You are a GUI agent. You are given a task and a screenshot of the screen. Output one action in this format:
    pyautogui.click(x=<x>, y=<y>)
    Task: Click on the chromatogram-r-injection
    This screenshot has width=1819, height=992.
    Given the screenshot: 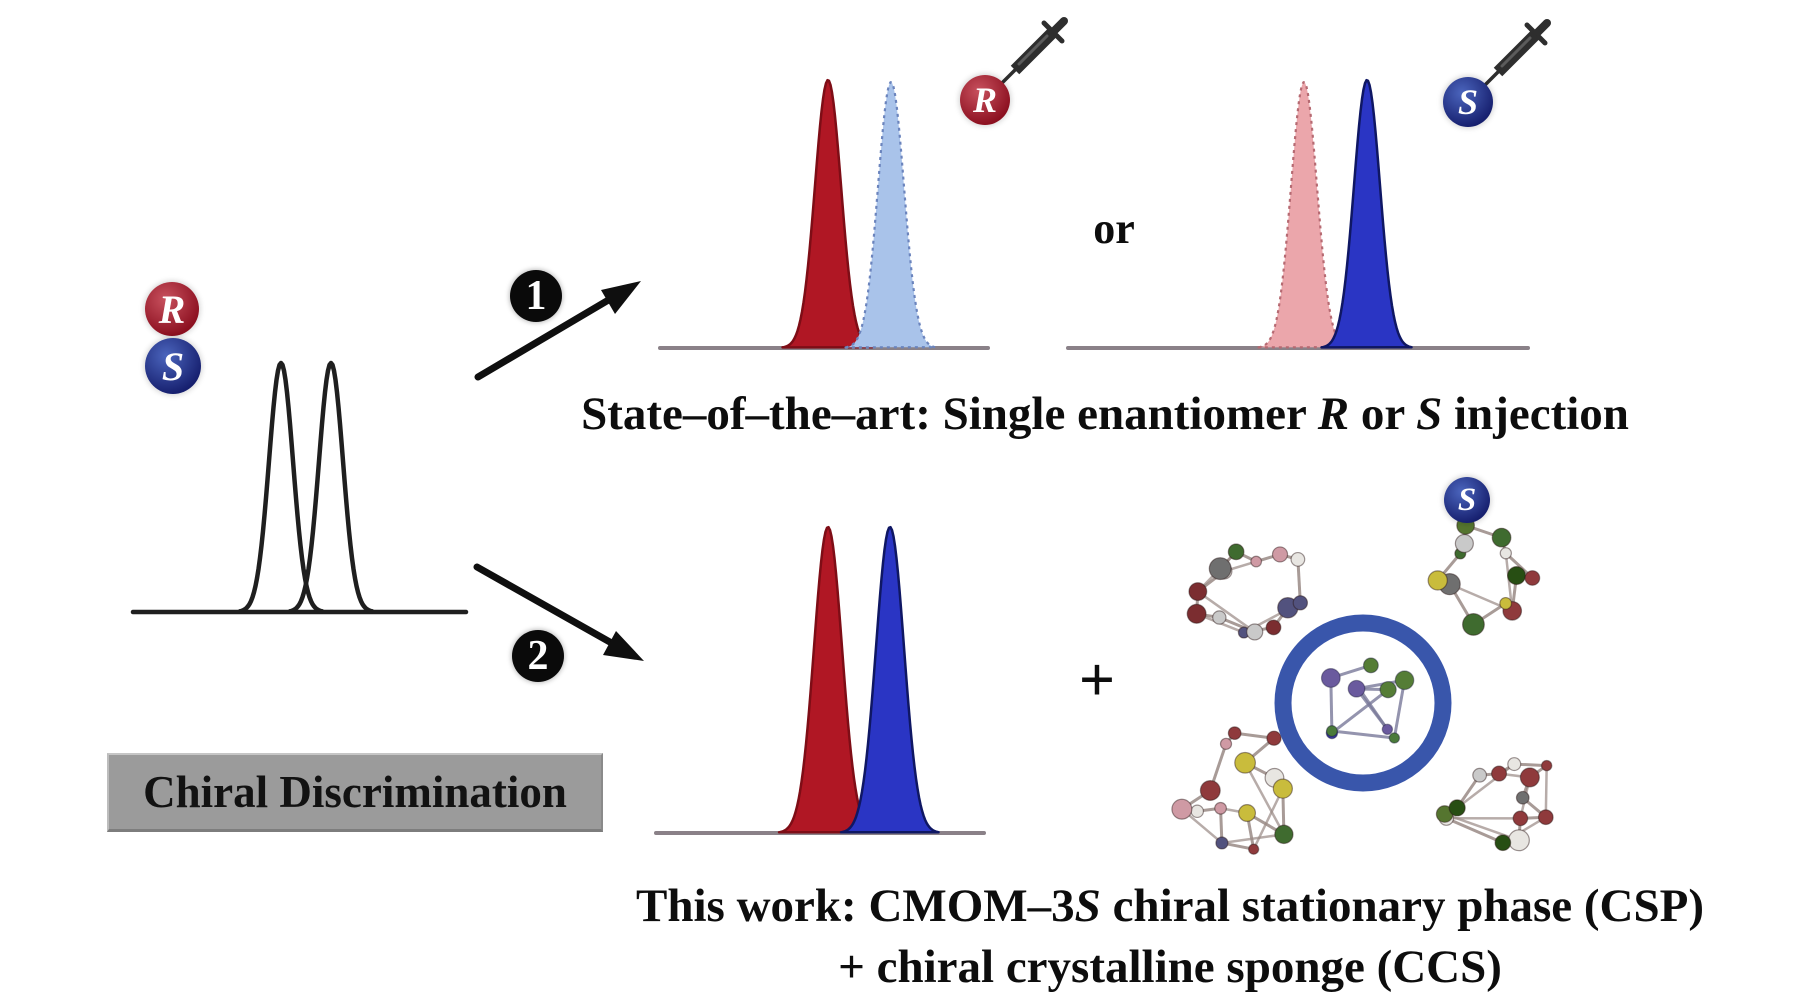 What is the action you would take?
    pyautogui.click(x=824, y=214)
    